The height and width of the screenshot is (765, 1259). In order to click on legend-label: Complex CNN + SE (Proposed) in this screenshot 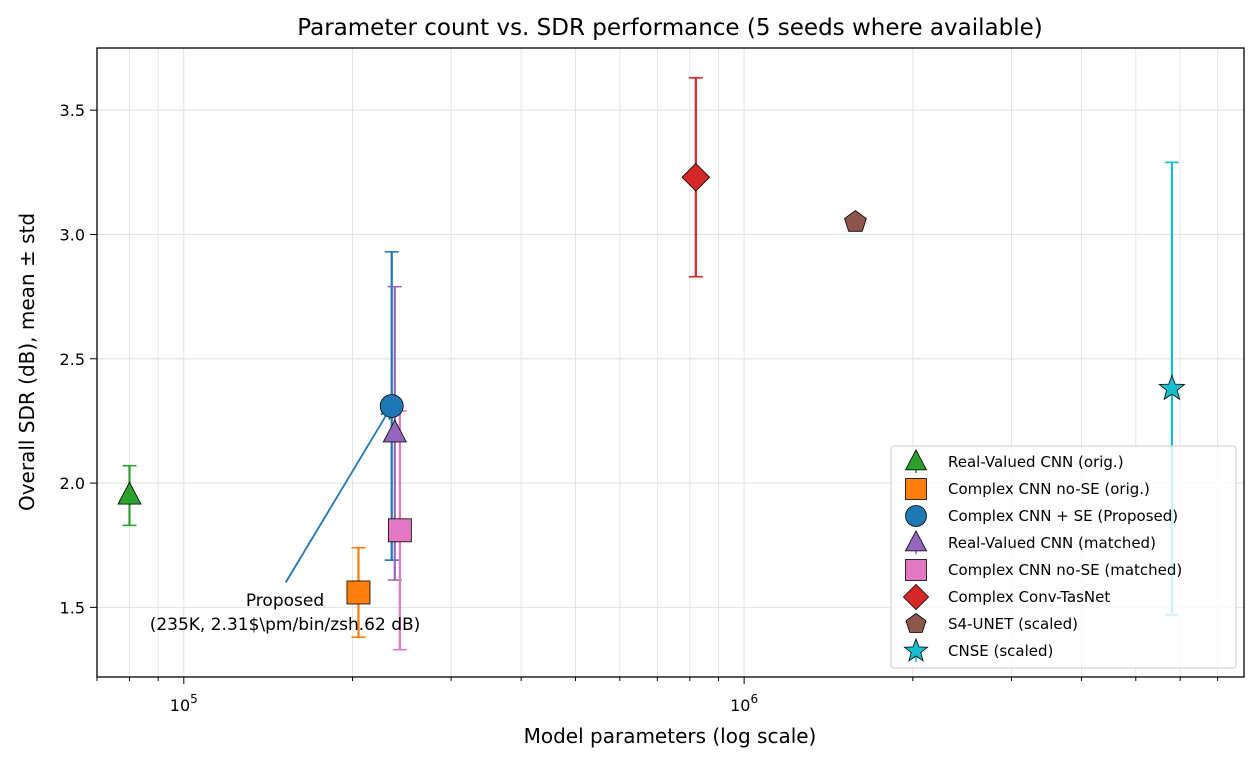, I will do `click(1063, 516)`.